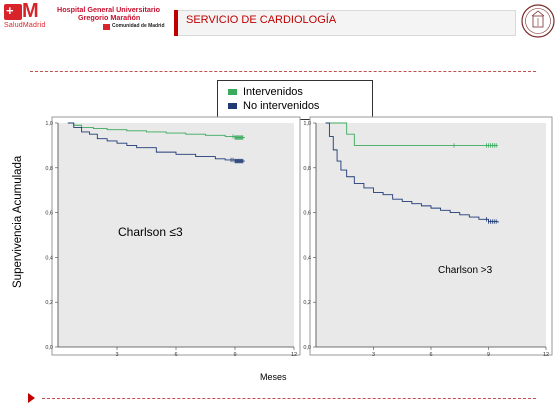 The width and height of the screenshot is (560, 420). Describe the element at coordinates (289, 398) in the screenshot. I see `footer-divider` at that location.